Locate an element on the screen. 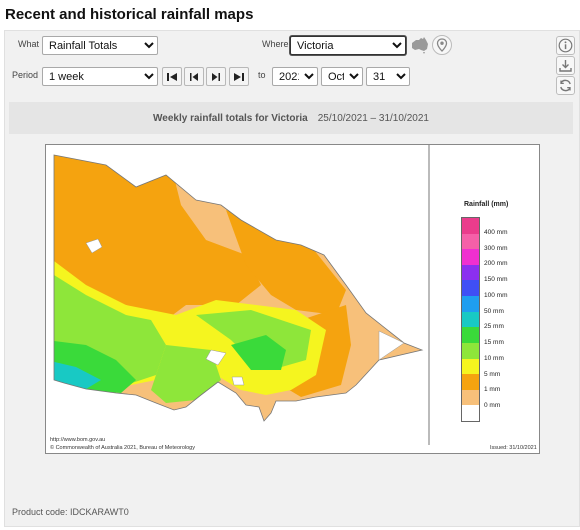 The image size is (580, 530). product-code: Product code: IDCKARAWT0 is located at coordinates (70, 512).